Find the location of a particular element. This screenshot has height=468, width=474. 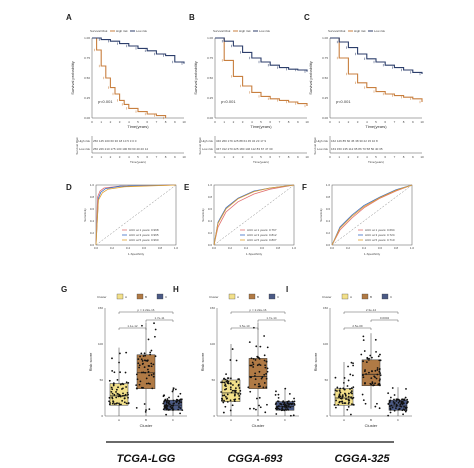

risk-x-tick: 5 is located at coordinates (376, 157).